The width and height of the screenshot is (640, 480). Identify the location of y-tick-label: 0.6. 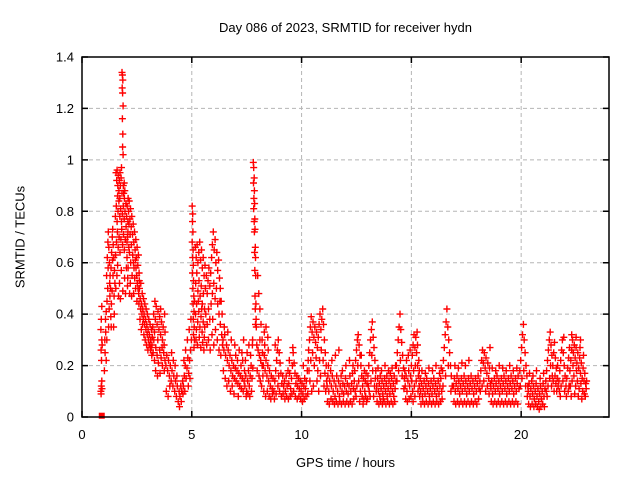
(65, 262).